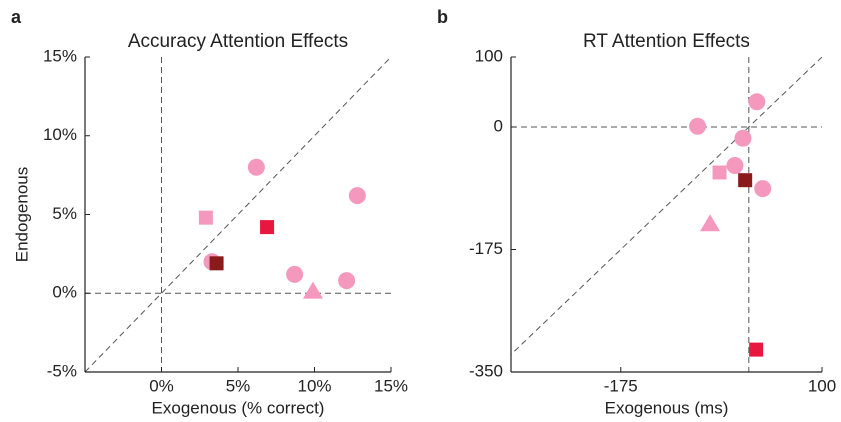 The height and width of the screenshot is (422, 841). What do you see at coordinates (391, 385) in the screenshot?
I see `x-tick-label: 15%` at bounding box center [391, 385].